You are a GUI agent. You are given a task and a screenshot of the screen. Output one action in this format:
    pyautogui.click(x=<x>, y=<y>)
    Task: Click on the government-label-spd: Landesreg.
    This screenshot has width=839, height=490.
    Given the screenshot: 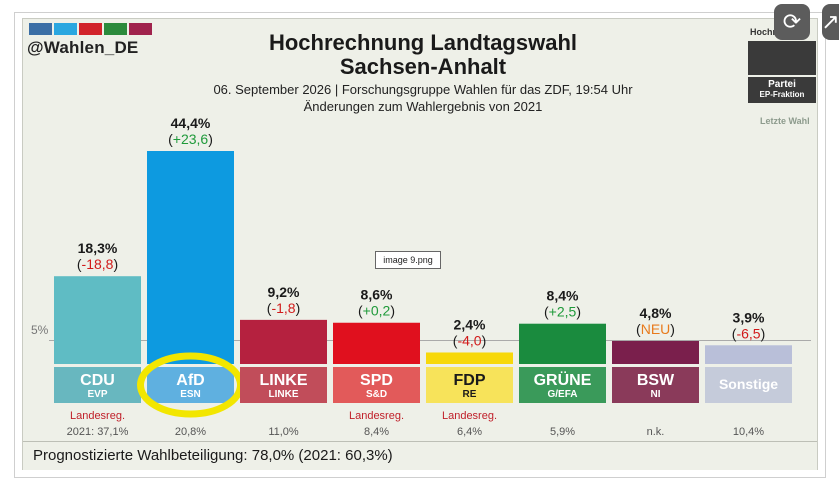 What is the action you would take?
    pyautogui.click(x=376, y=416)
    